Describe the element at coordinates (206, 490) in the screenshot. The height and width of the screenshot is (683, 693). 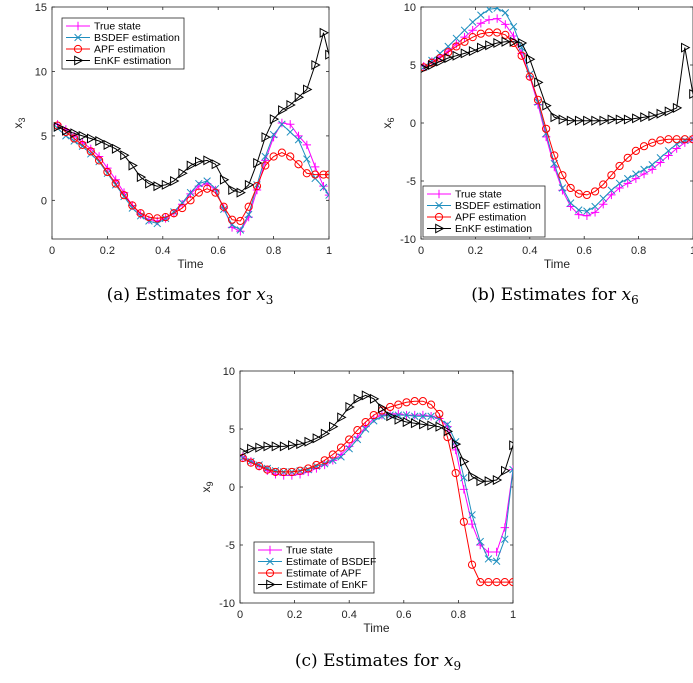
I see `y-axis-var-c: x` at that location.